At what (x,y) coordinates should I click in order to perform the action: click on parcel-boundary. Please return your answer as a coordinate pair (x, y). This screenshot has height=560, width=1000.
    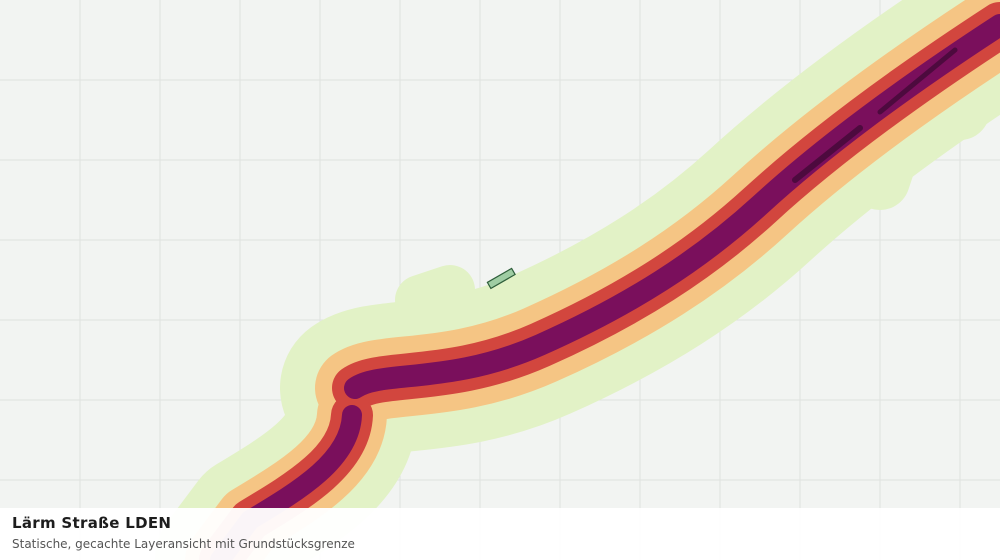
    Looking at the image, I should click on (501, 278).